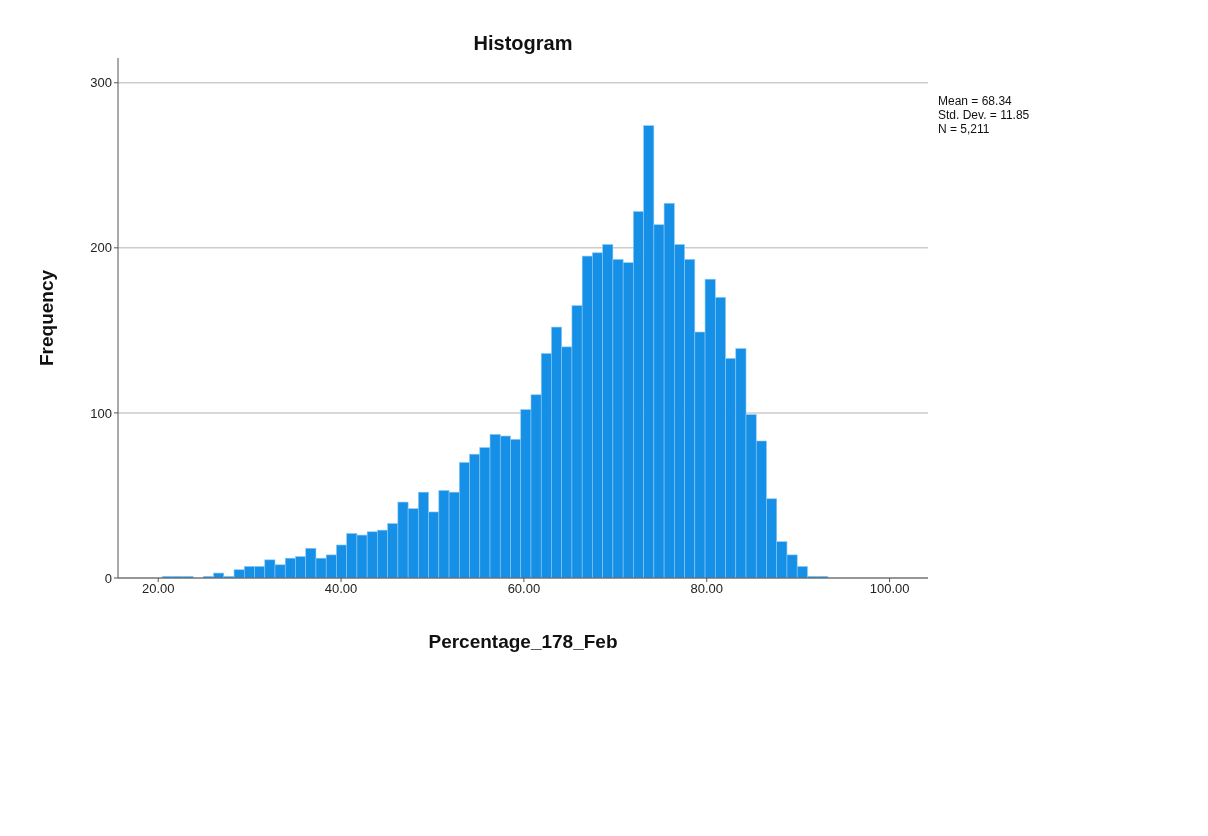 This screenshot has width=1208, height=836. Describe the element at coordinates (101, 248) in the screenshot. I see `y-tick-label: 200` at that location.